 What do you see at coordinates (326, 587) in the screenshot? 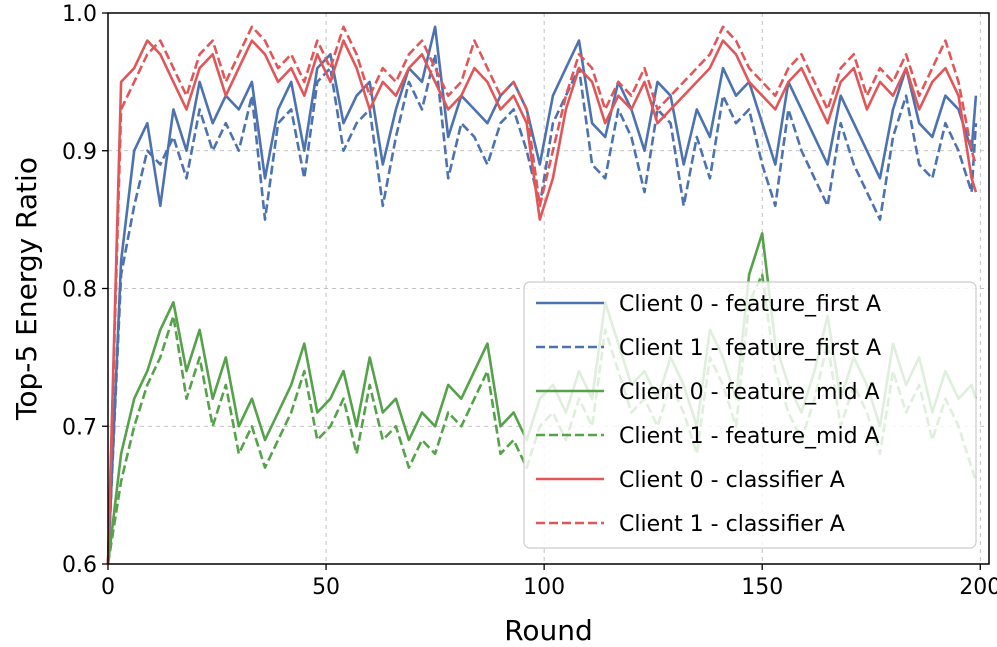
I see `x-tick-label-1: 50` at bounding box center [326, 587].